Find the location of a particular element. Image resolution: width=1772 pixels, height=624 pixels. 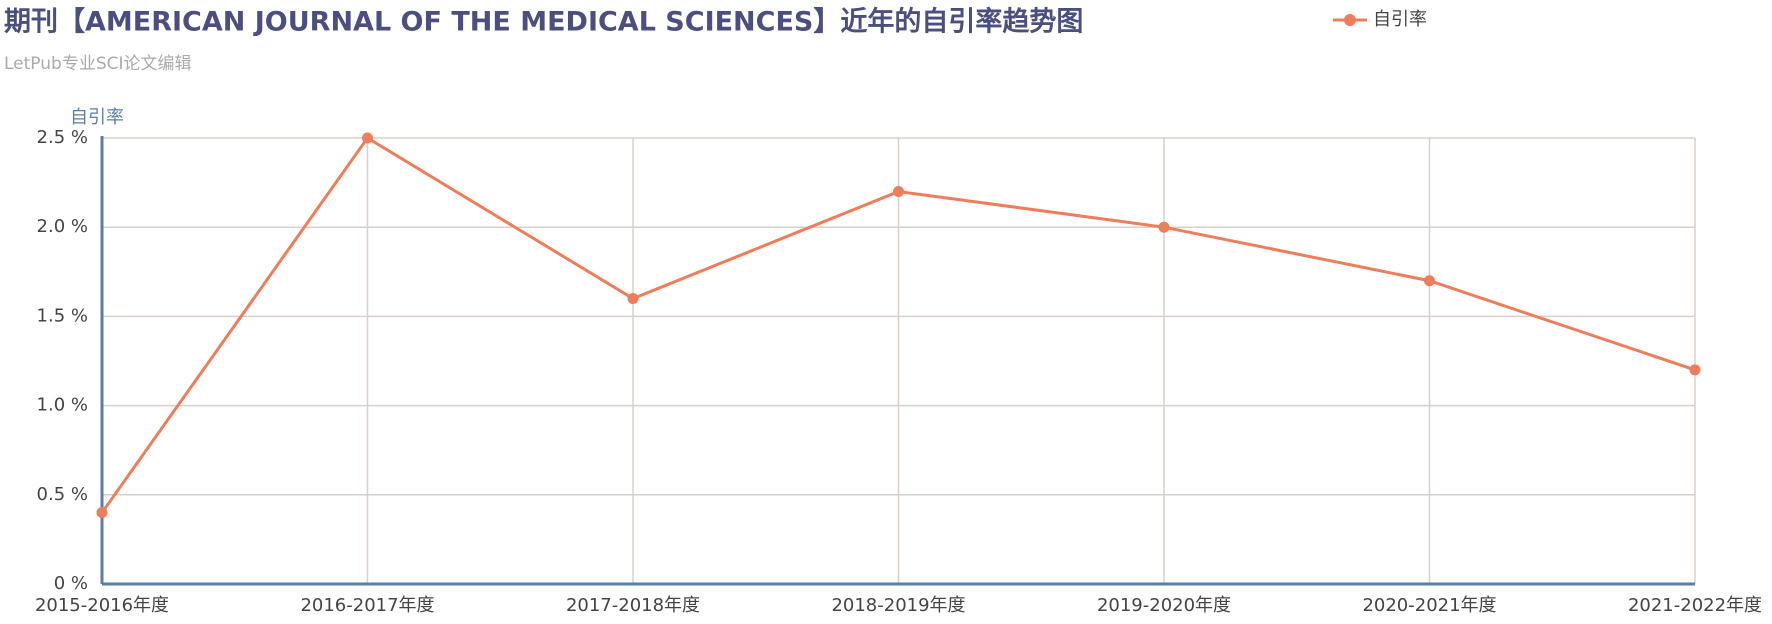

y-tick-label: 2.0 % is located at coordinates (62, 226).